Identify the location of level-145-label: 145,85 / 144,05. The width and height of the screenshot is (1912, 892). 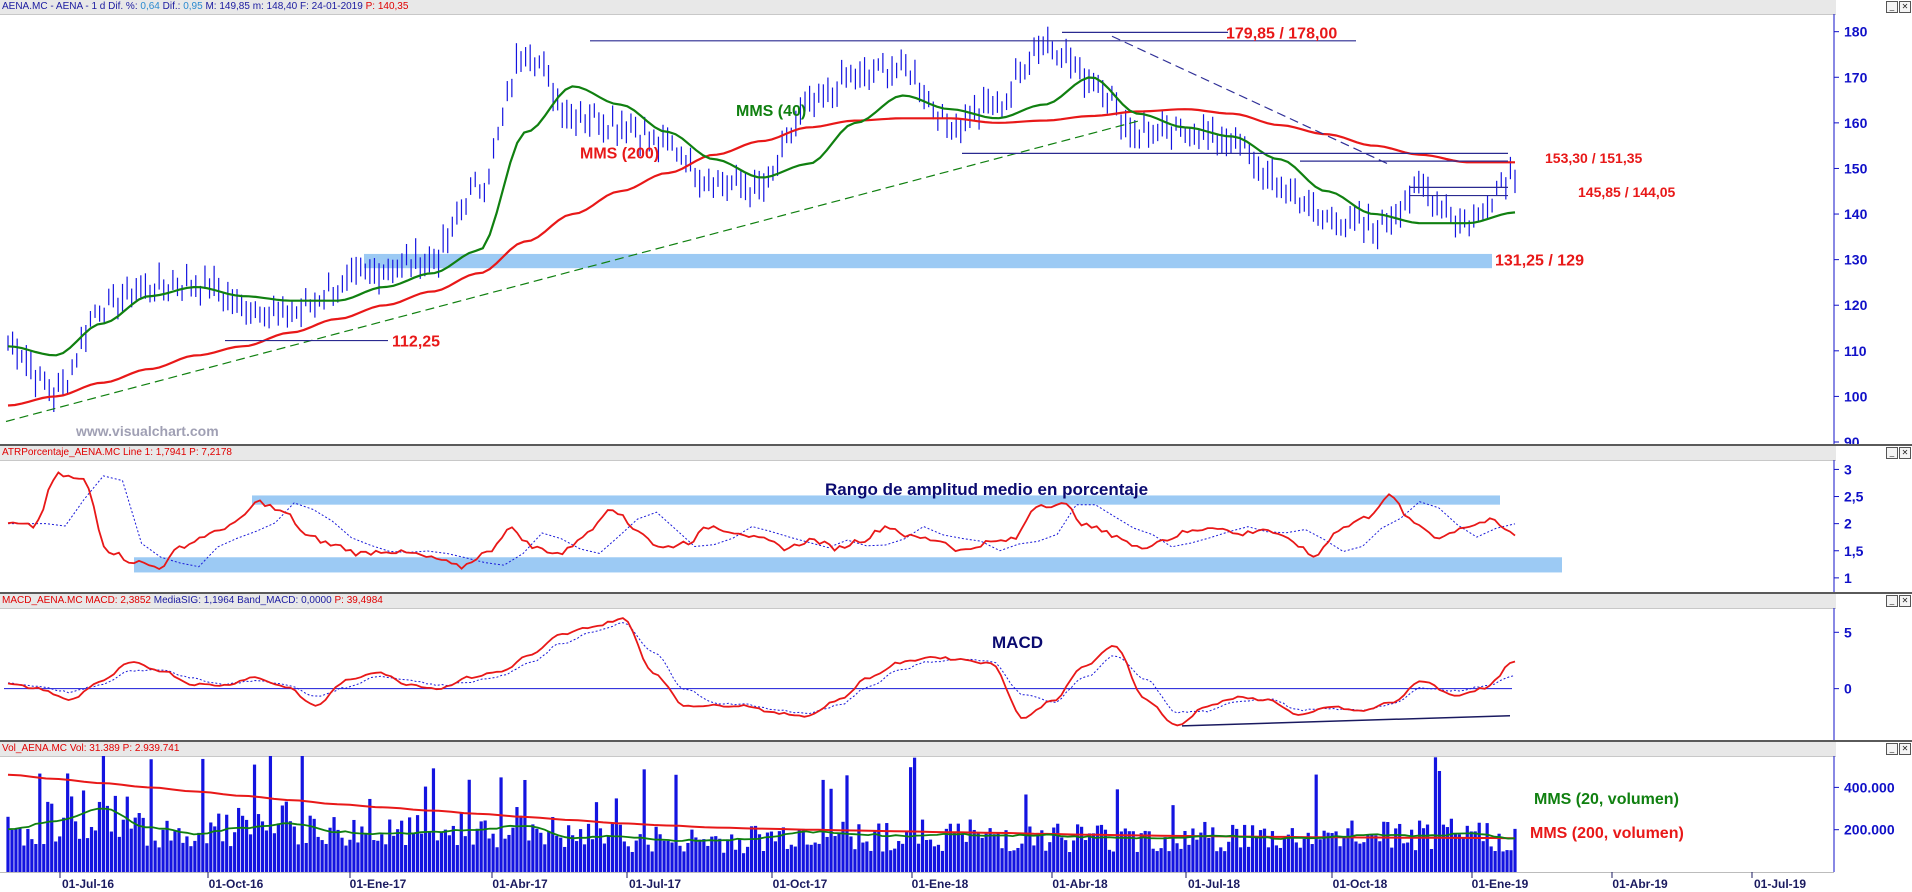
(1627, 192).